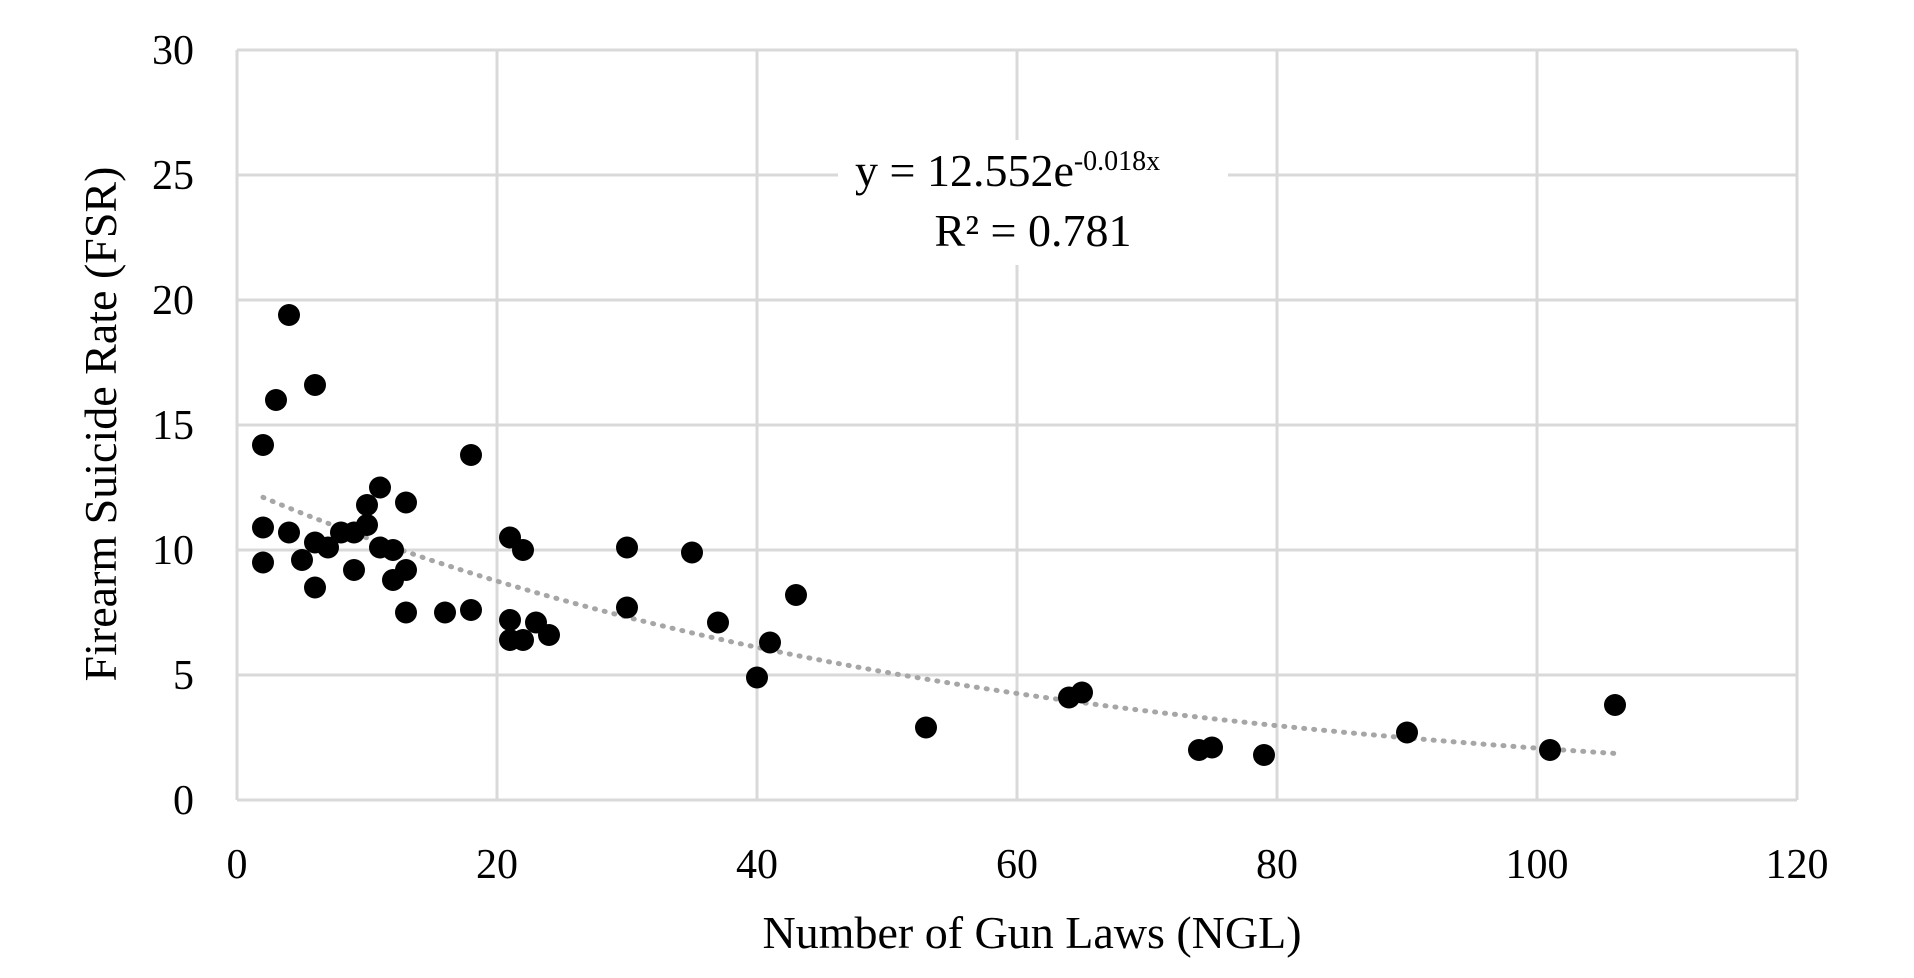  What do you see at coordinates (1117, 161) in the screenshot?
I see `trendline-equation-exponent: -0.018x` at bounding box center [1117, 161].